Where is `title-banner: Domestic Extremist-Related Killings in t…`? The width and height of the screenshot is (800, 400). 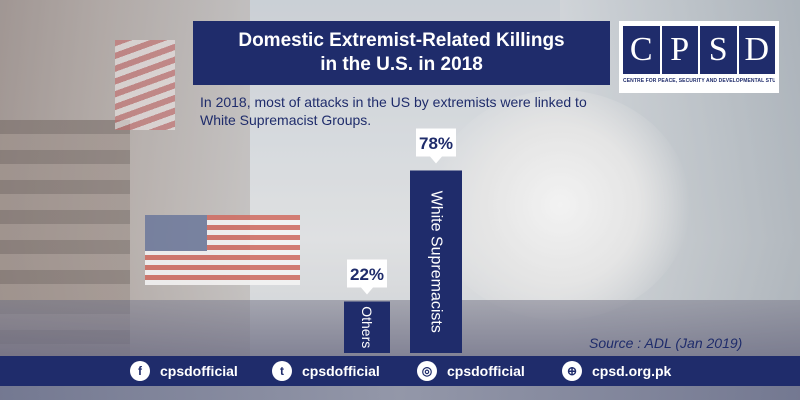 title-banner: Domestic Extremist-Related Killings in t… is located at coordinates (401, 53).